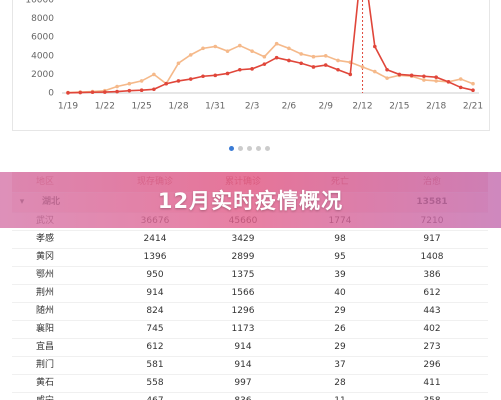  I want to click on table-cell: 997, so click(243, 383).